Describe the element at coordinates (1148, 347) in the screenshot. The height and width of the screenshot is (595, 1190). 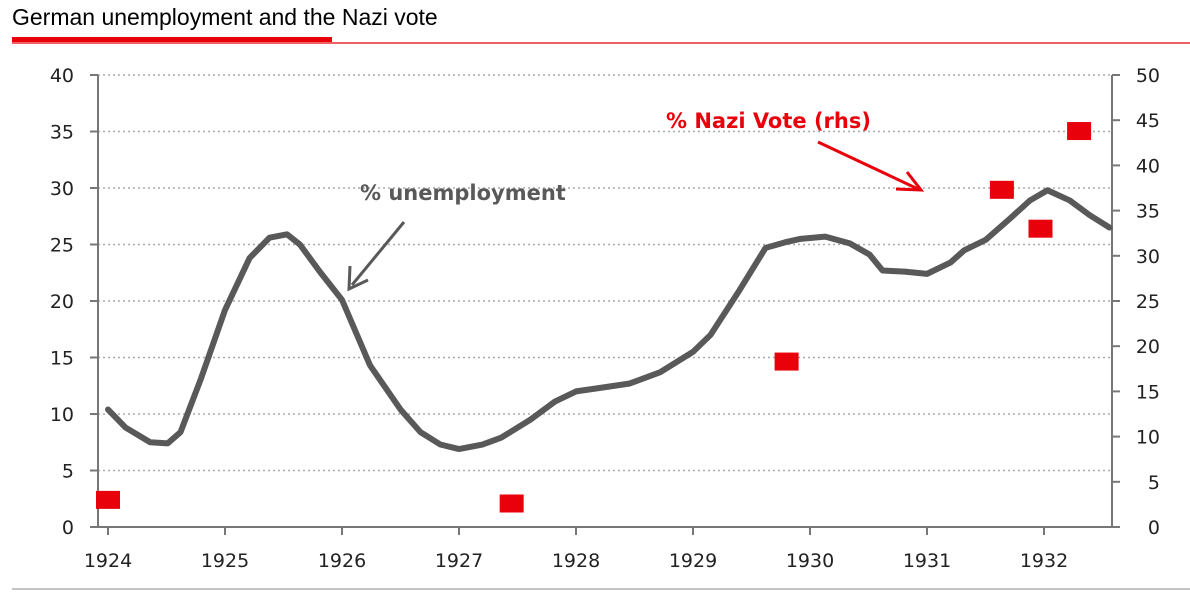
I see `y-right-tick-label: 20` at that location.